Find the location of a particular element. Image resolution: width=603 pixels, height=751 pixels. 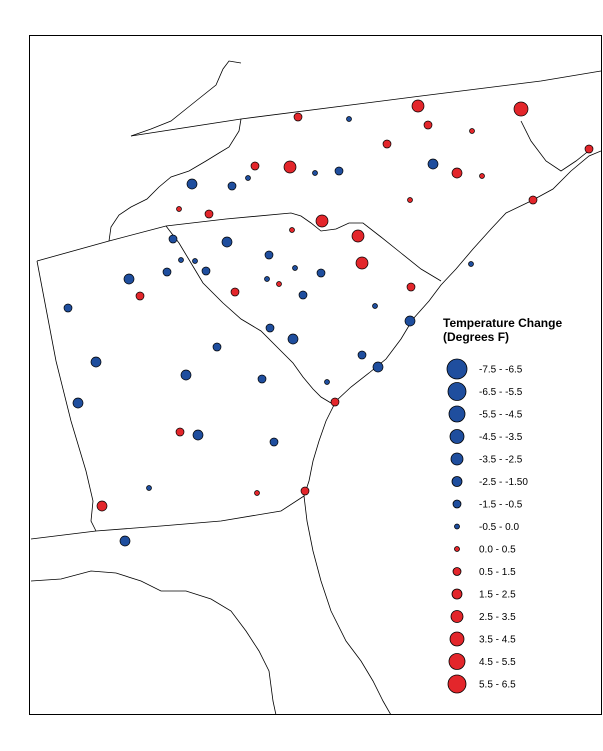

ga-sc-border is located at coordinates (248, 314).